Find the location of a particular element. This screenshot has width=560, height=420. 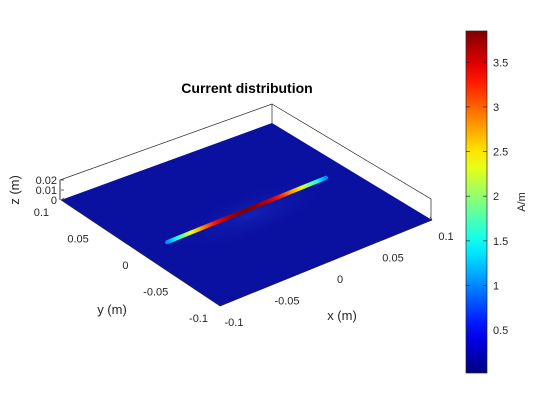

dipole-current is located at coordinates (246, 210).